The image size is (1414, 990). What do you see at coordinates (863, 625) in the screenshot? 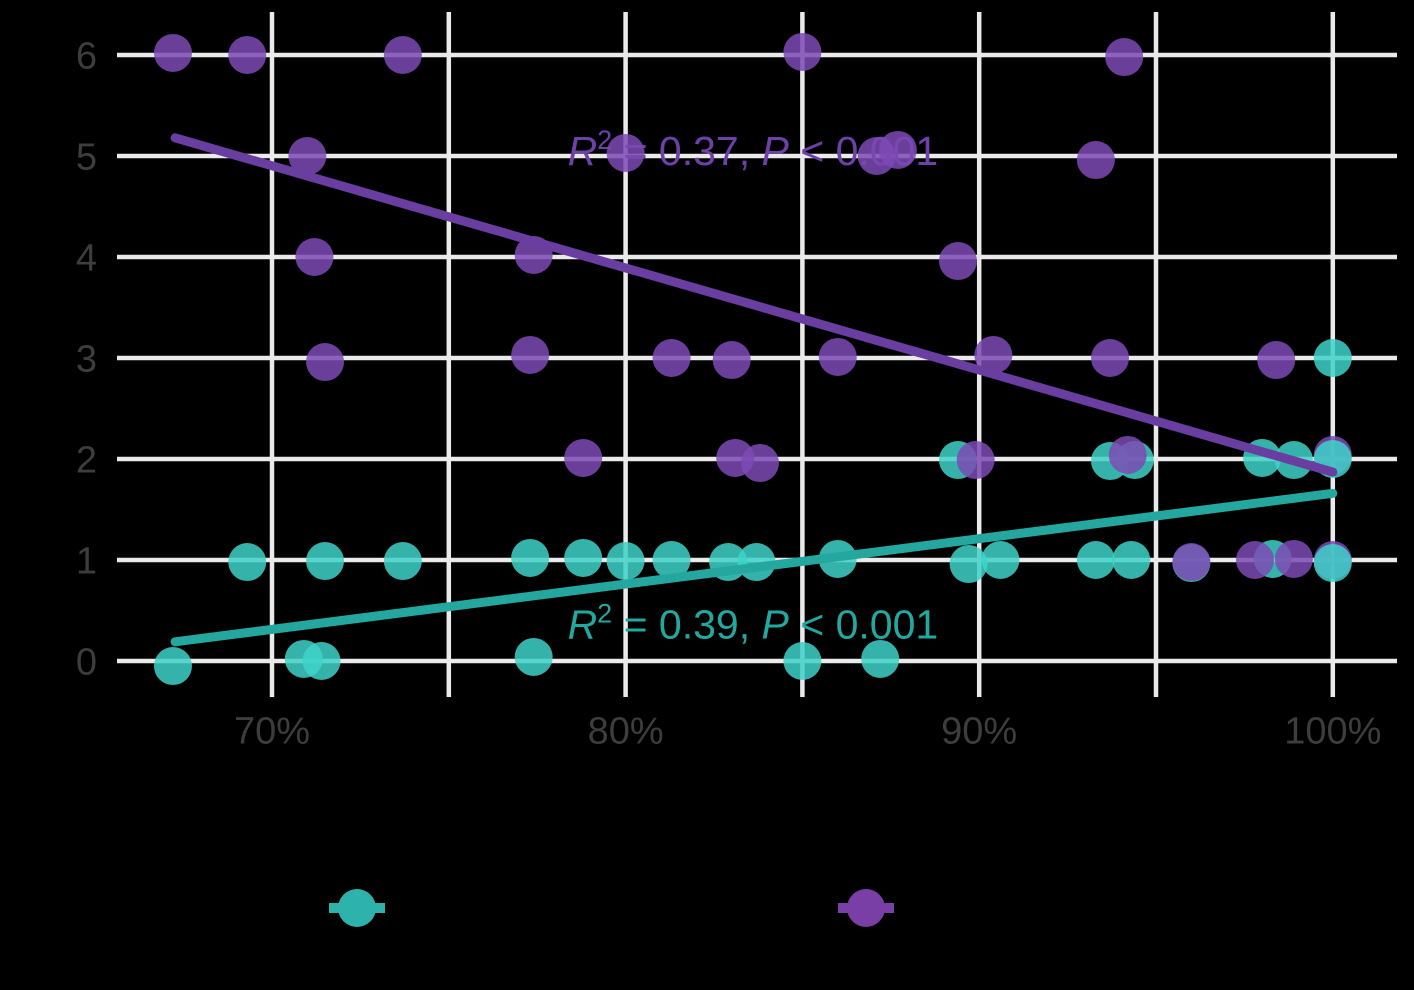
I see `annotation-part: < 0.001` at bounding box center [863, 625].